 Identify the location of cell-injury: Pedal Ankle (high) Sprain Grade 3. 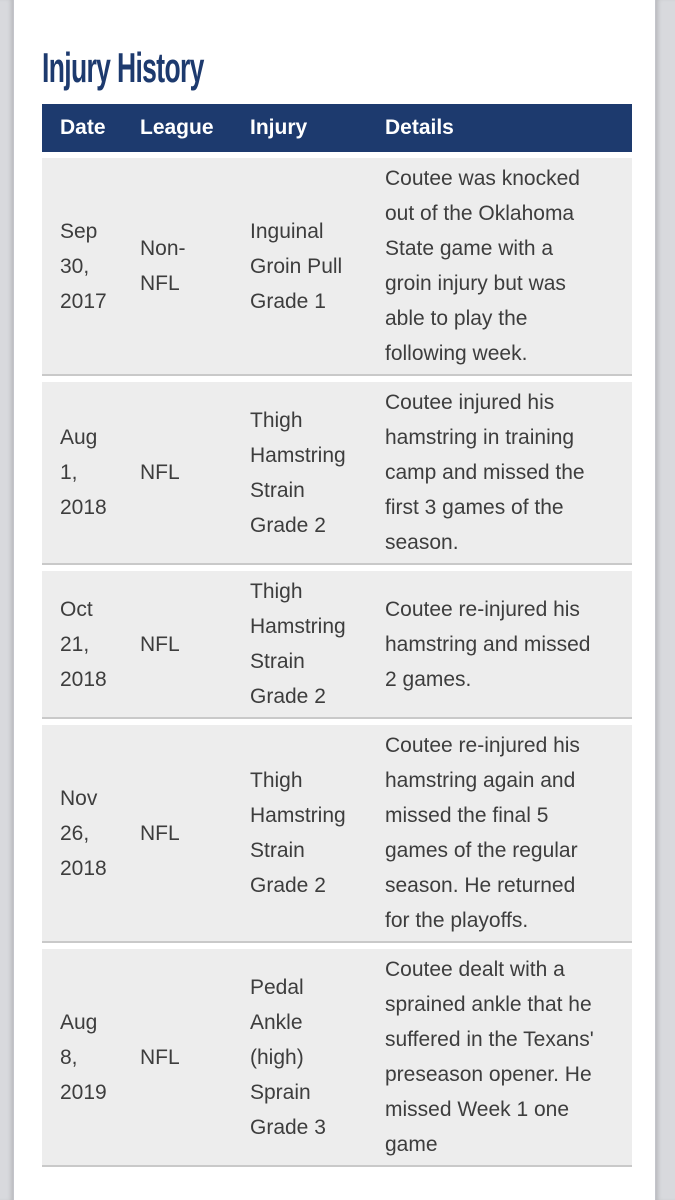
(299, 1058).